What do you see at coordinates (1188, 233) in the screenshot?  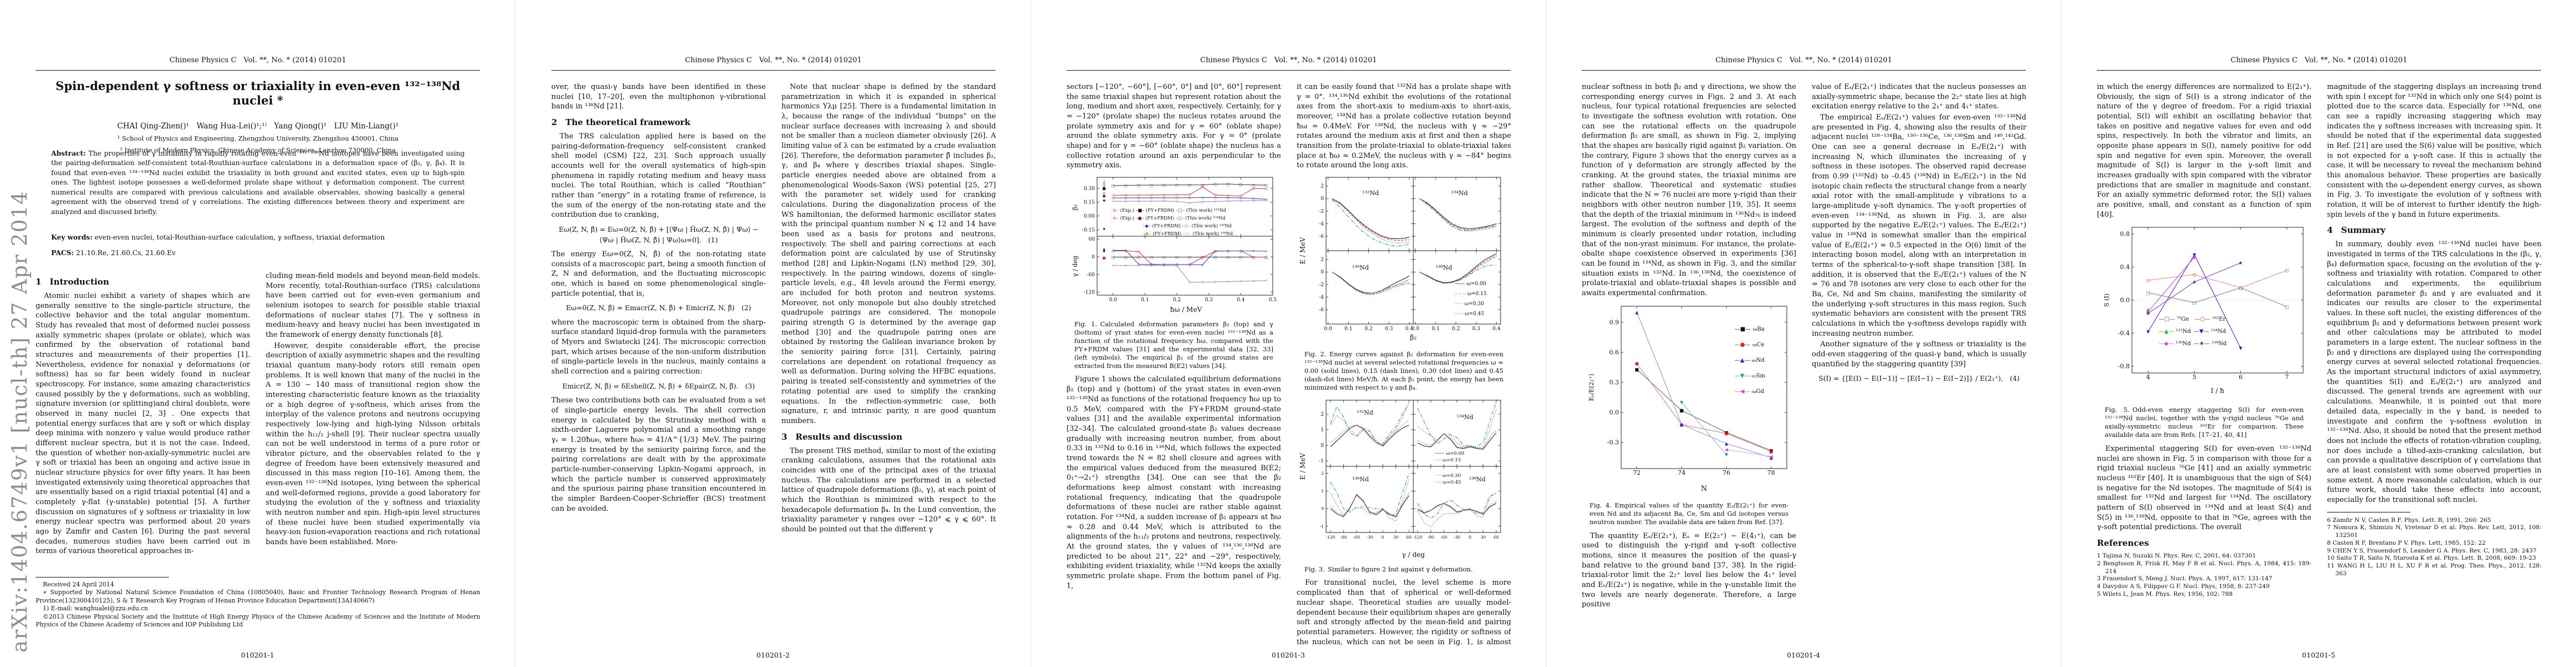 I see `svg-text:–★– (FY+FRDM) –☆– (This work): –★– (FY+FRDM) –☆– (This work) ¹³⁸Nd` at bounding box center [1188, 233].